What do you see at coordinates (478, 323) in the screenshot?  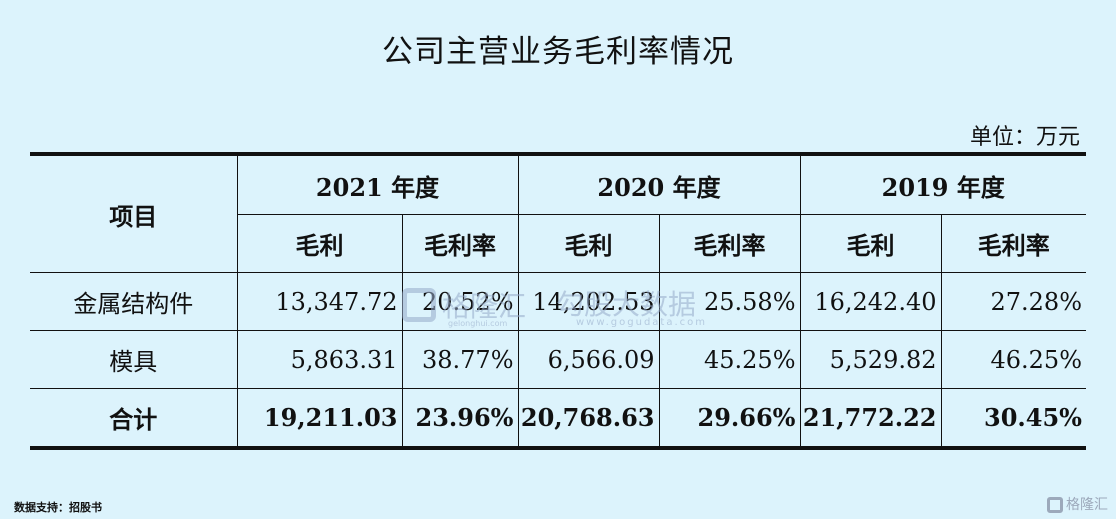 I see `watermark-url: gelonghui.com` at bounding box center [478, 323].